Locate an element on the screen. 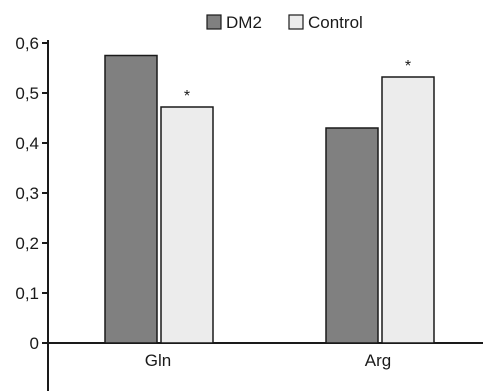 This screenshot has height=391, width=483. bar-gln-control is located at coordinates (187, 225).